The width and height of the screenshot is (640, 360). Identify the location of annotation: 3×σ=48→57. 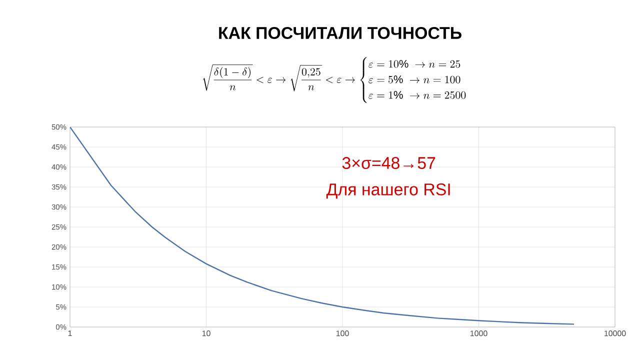
(389, 163).